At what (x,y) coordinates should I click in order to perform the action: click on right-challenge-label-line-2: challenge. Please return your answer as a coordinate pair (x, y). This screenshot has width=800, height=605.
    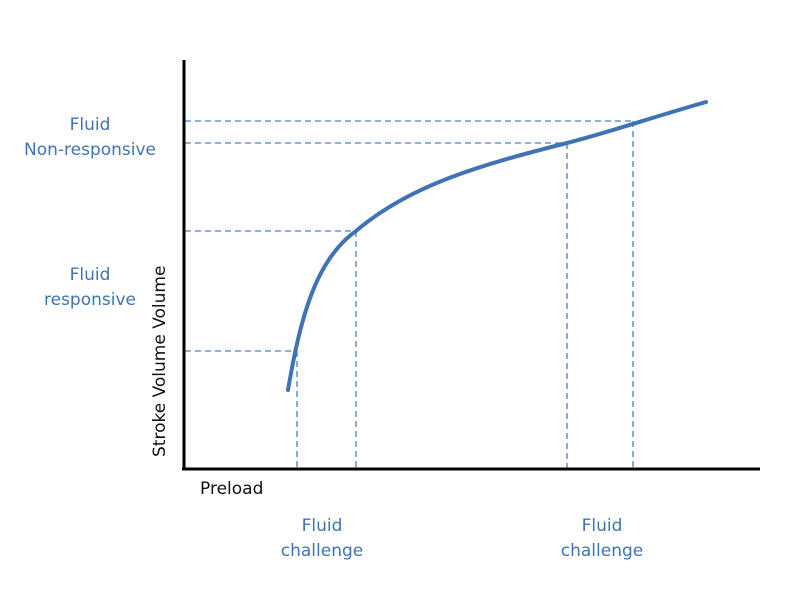
    Looking at the image, I should click on (602, 551).